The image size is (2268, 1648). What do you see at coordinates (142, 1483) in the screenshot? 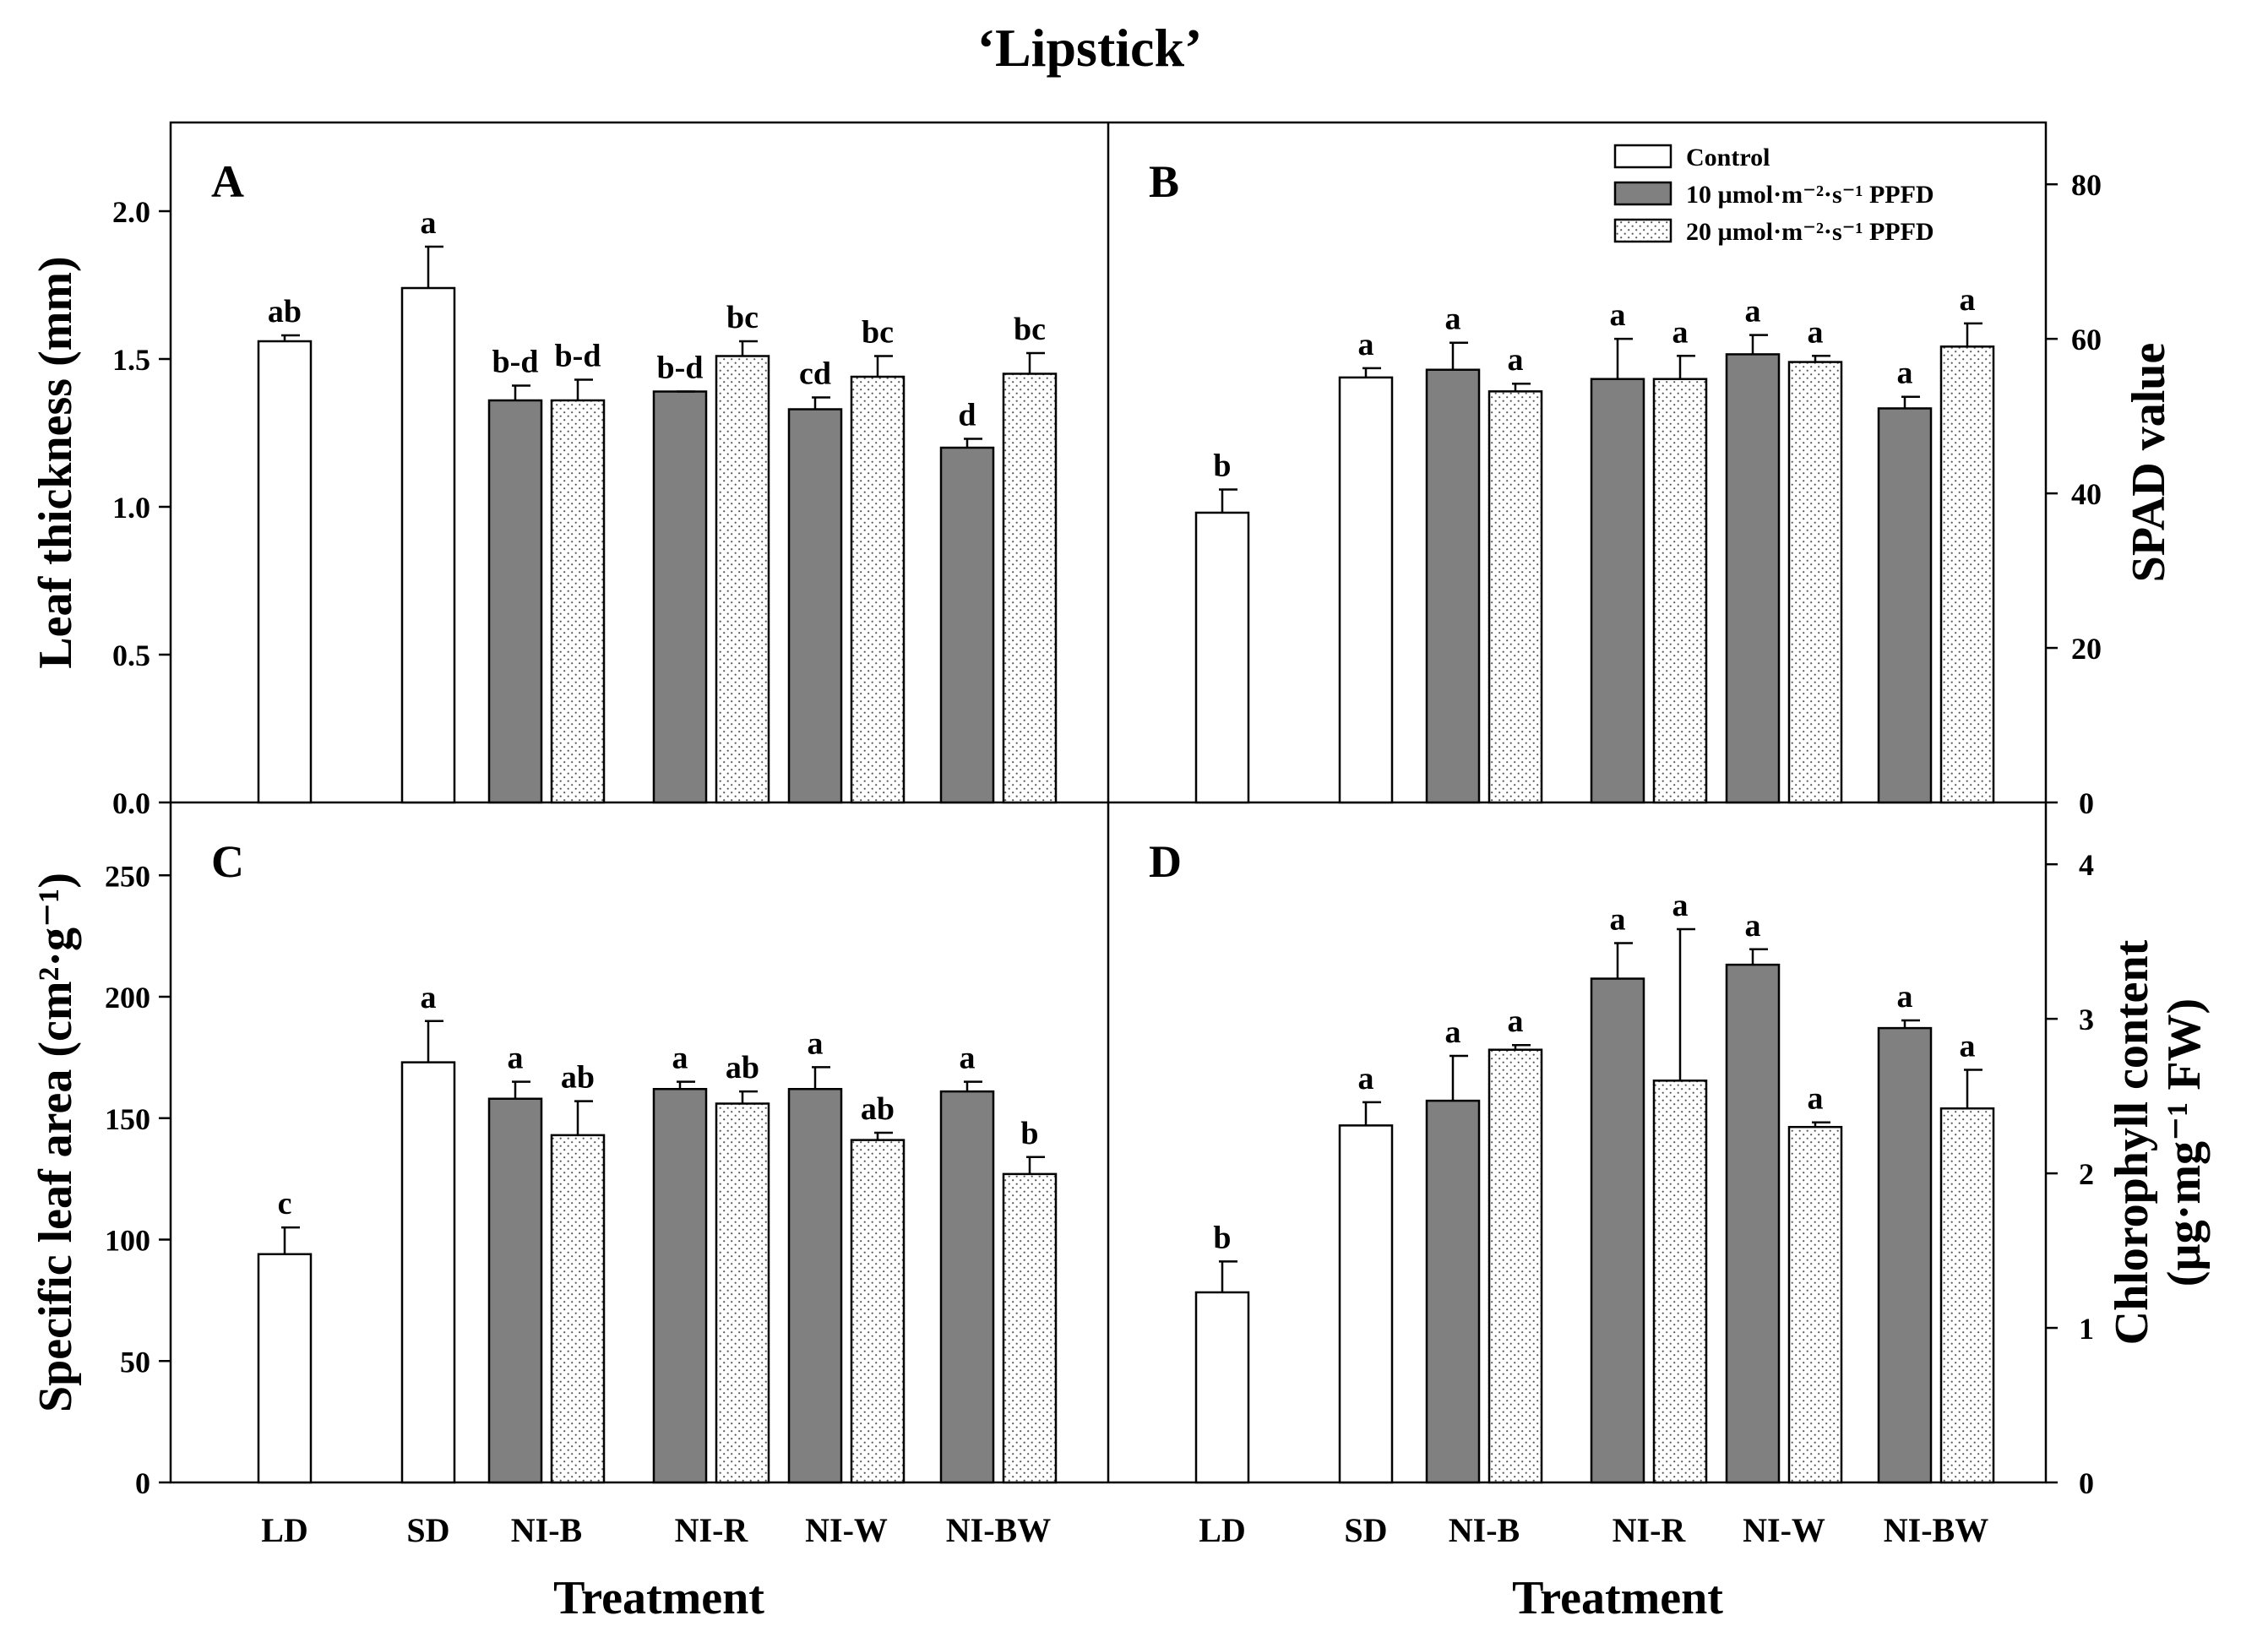
I see `y-tick-label-c: 0` at bounding box center [142, 1483].